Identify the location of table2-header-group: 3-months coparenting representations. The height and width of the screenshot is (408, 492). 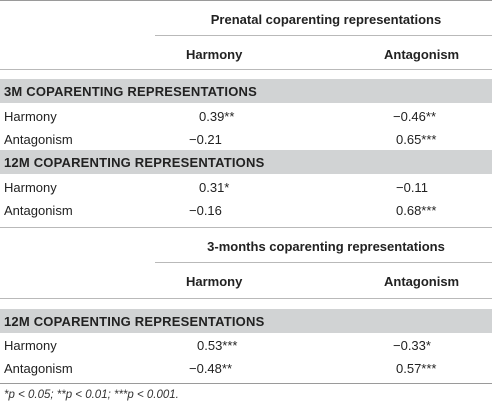
(326, 246).